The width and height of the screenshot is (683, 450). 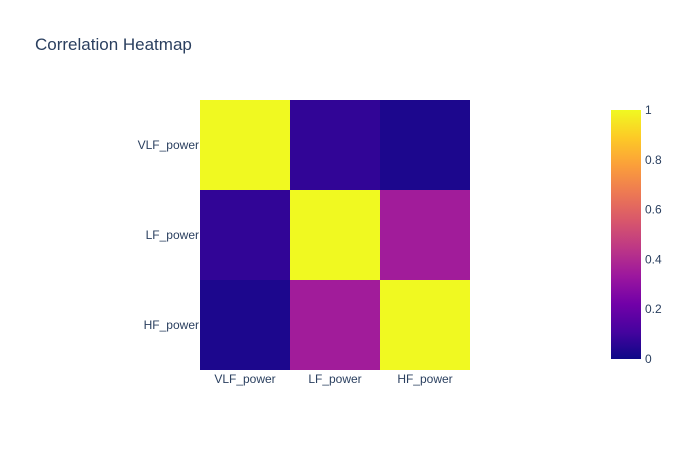 I want to click on colorbar: 0 0.2 0.4 0.6 0.8 1, so click(x=636, y=234).